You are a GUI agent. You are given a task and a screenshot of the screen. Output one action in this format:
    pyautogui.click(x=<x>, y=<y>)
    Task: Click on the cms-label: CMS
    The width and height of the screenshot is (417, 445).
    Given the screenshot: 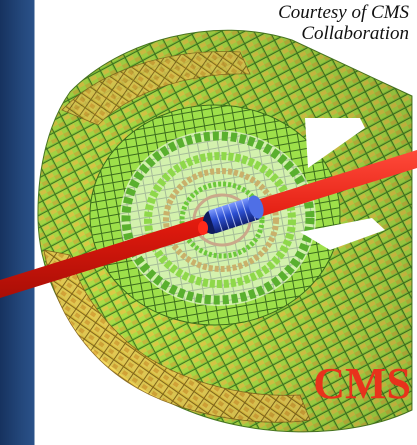 What is the action you would take?
    pyautogui.click(x=362, y=383)
    